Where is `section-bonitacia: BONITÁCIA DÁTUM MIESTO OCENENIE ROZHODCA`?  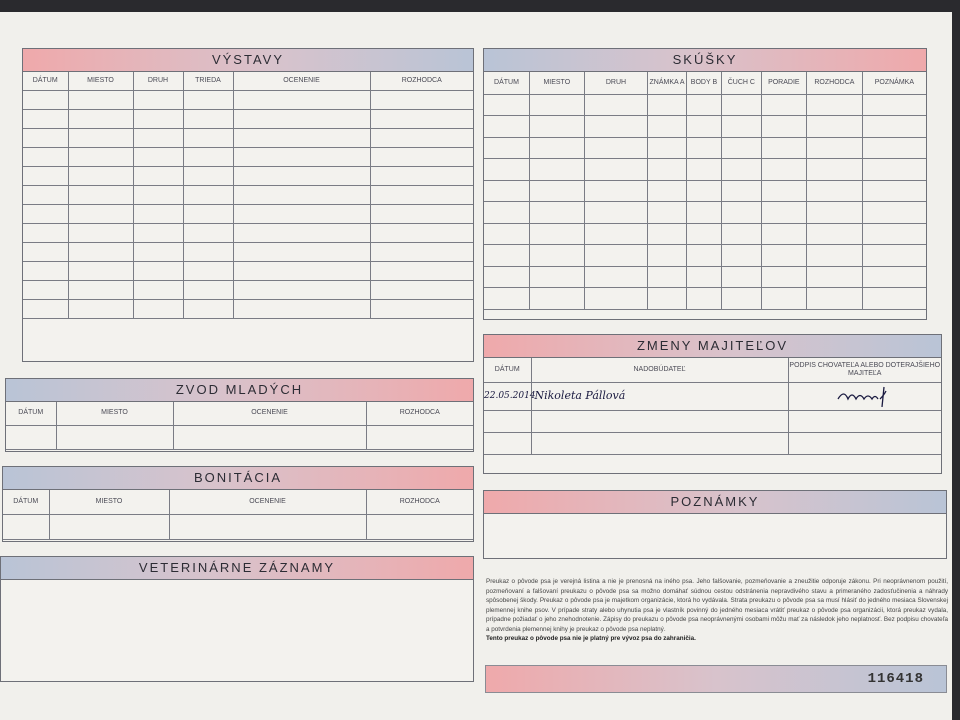
section-bonitacia: BONITÁCIA DÁTUM MIESTO OCENENIE ROZHODCA is located at coordinates (238, 504).